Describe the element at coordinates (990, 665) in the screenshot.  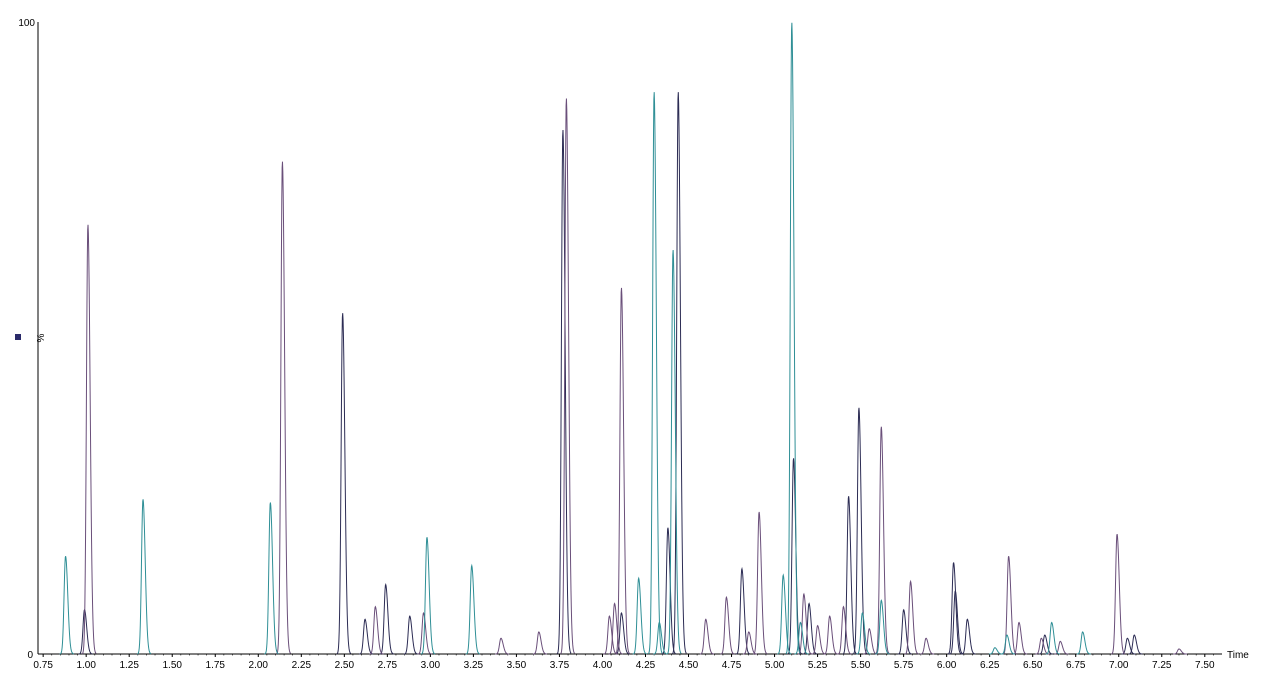
I see `x-tick-label: 6.25` at that location.